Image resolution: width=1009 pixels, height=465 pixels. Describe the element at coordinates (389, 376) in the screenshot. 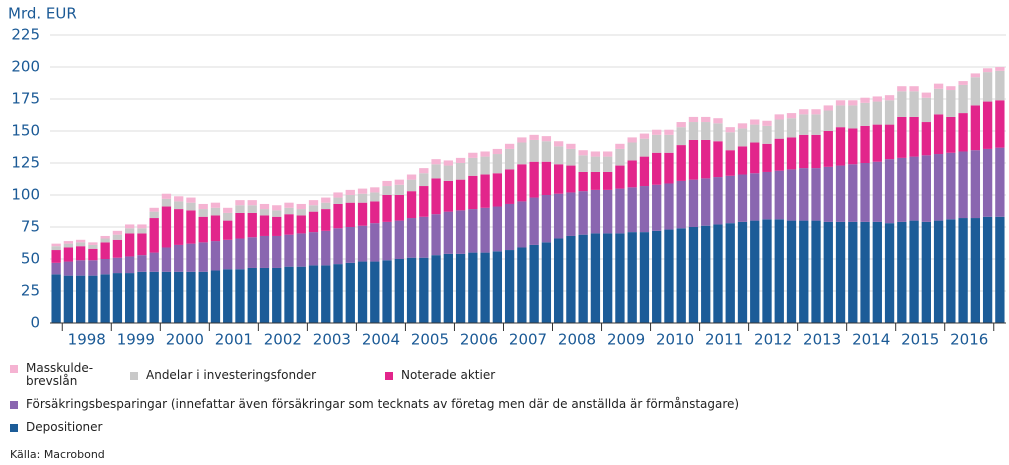

I see `legend-swatch` at that location.